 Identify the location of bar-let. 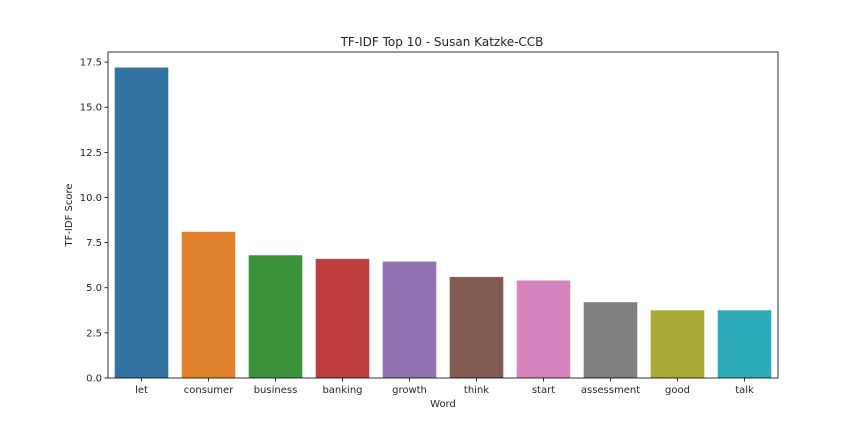
(141, 223).